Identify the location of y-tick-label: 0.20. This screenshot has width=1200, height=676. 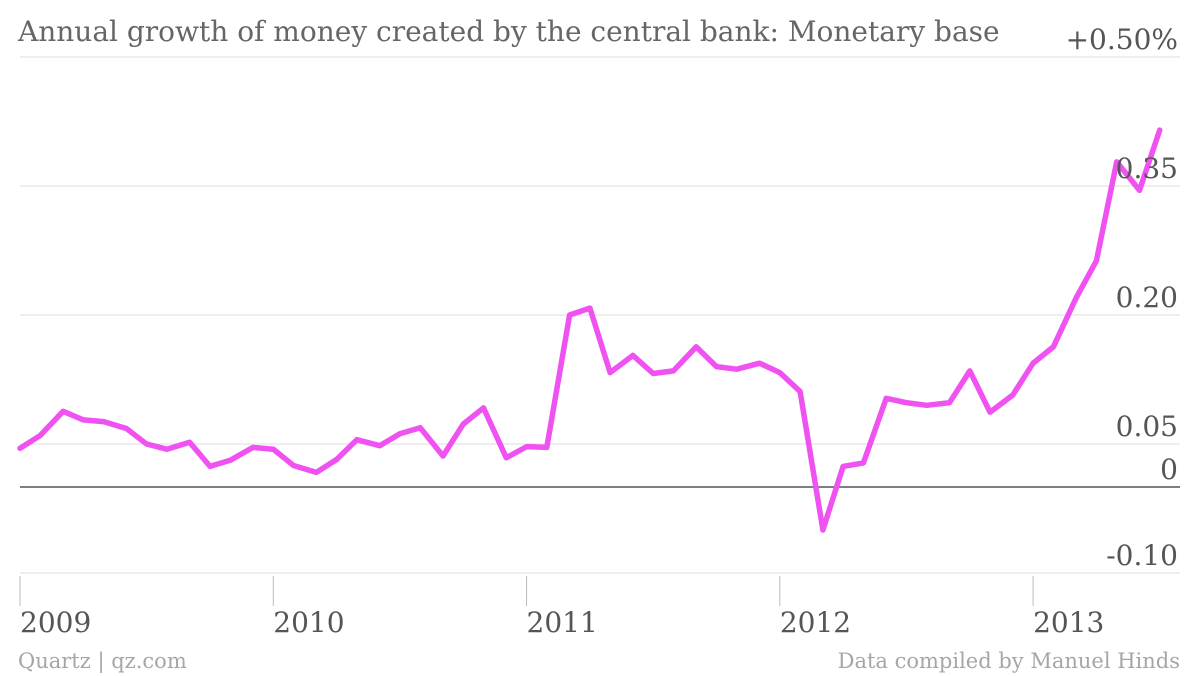
(1147, 297).